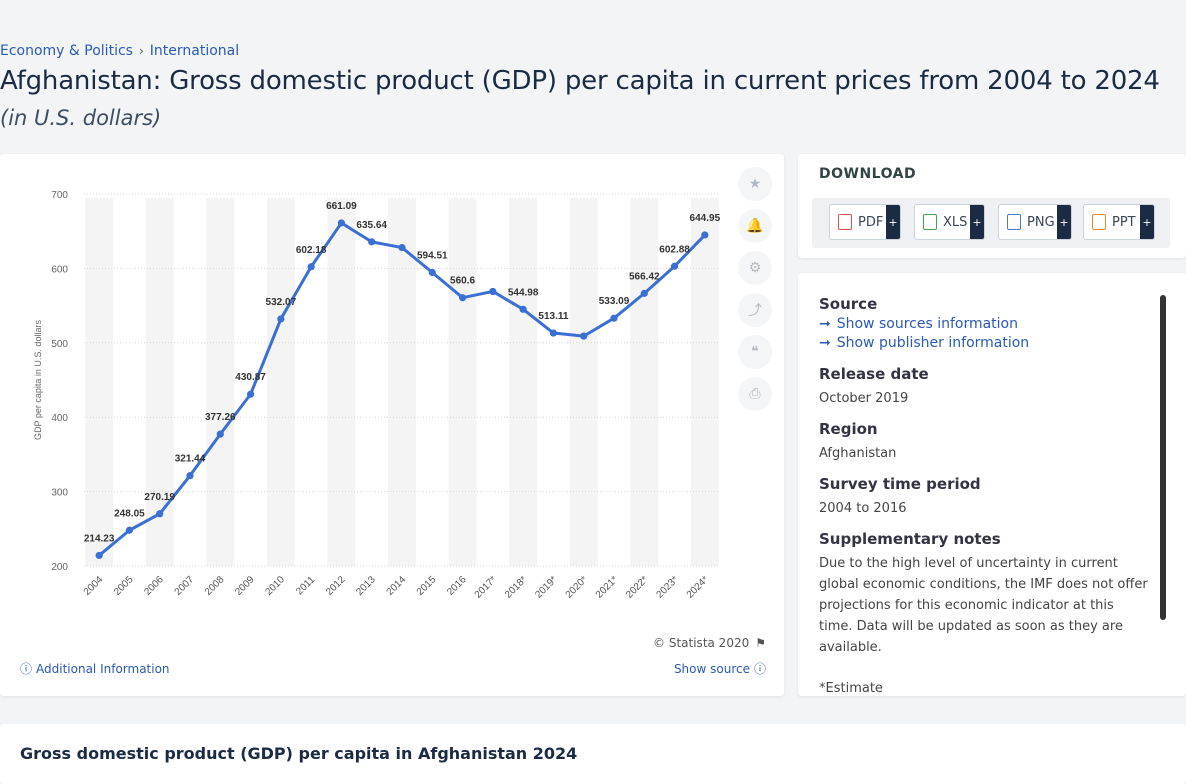 The image size is (1186, 784). What do you see at coordinates (462, 281) in the screenshot?
I see `data-label: 560.6` at bounding box center [462, 281].